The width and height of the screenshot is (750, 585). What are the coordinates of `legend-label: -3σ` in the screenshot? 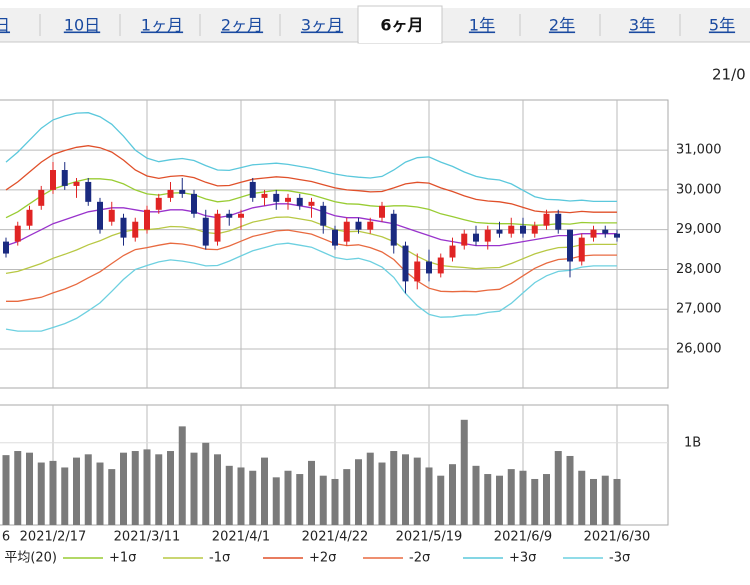 It's located at (619, 558).